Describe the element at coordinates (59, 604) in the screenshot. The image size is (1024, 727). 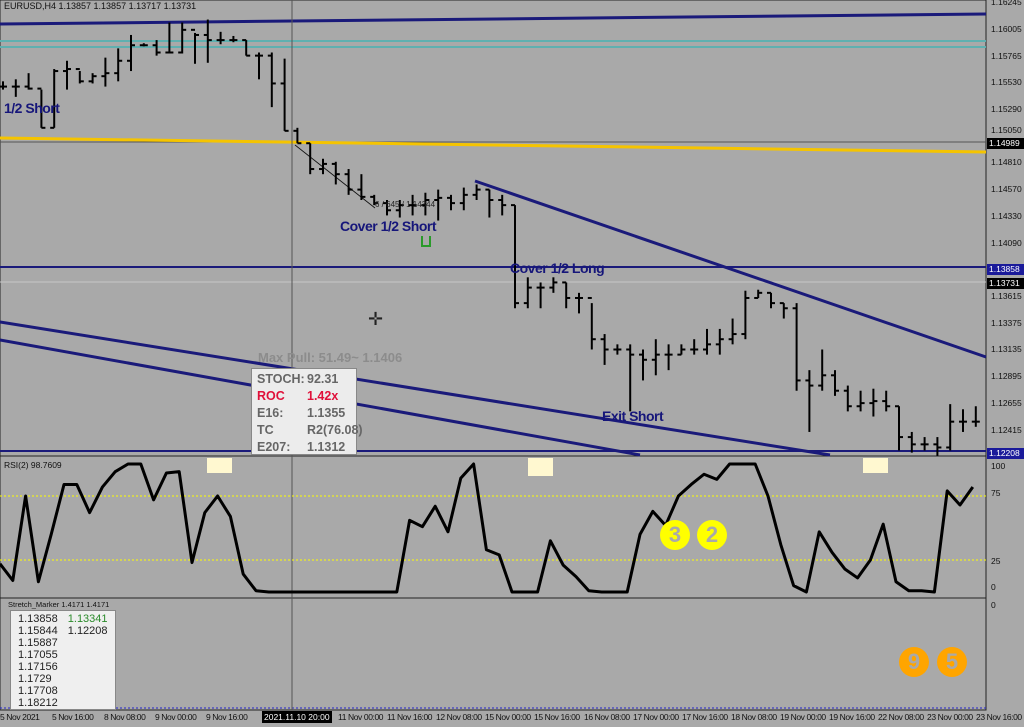
I see `stretch-title: Stretch_Marker 1.4171 1.4171` at that location.